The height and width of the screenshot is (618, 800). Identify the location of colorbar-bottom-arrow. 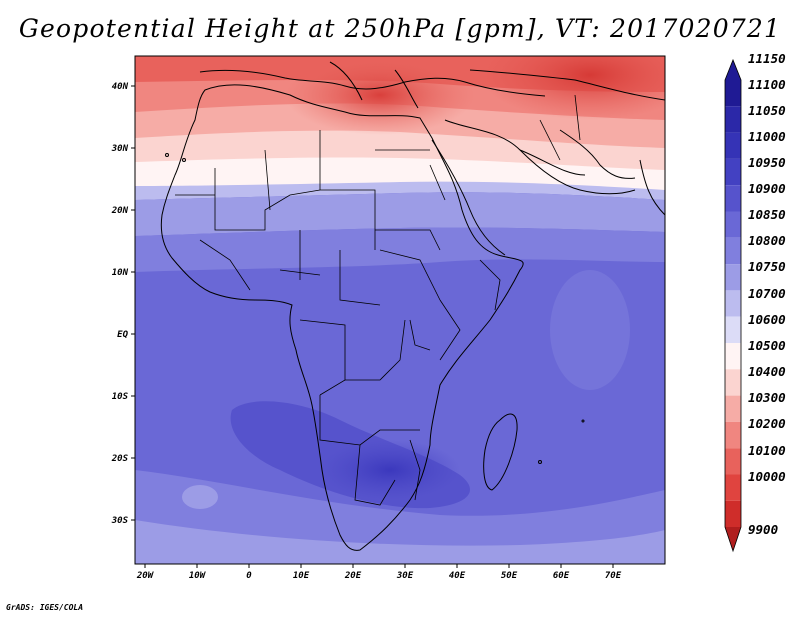
(733, 539).